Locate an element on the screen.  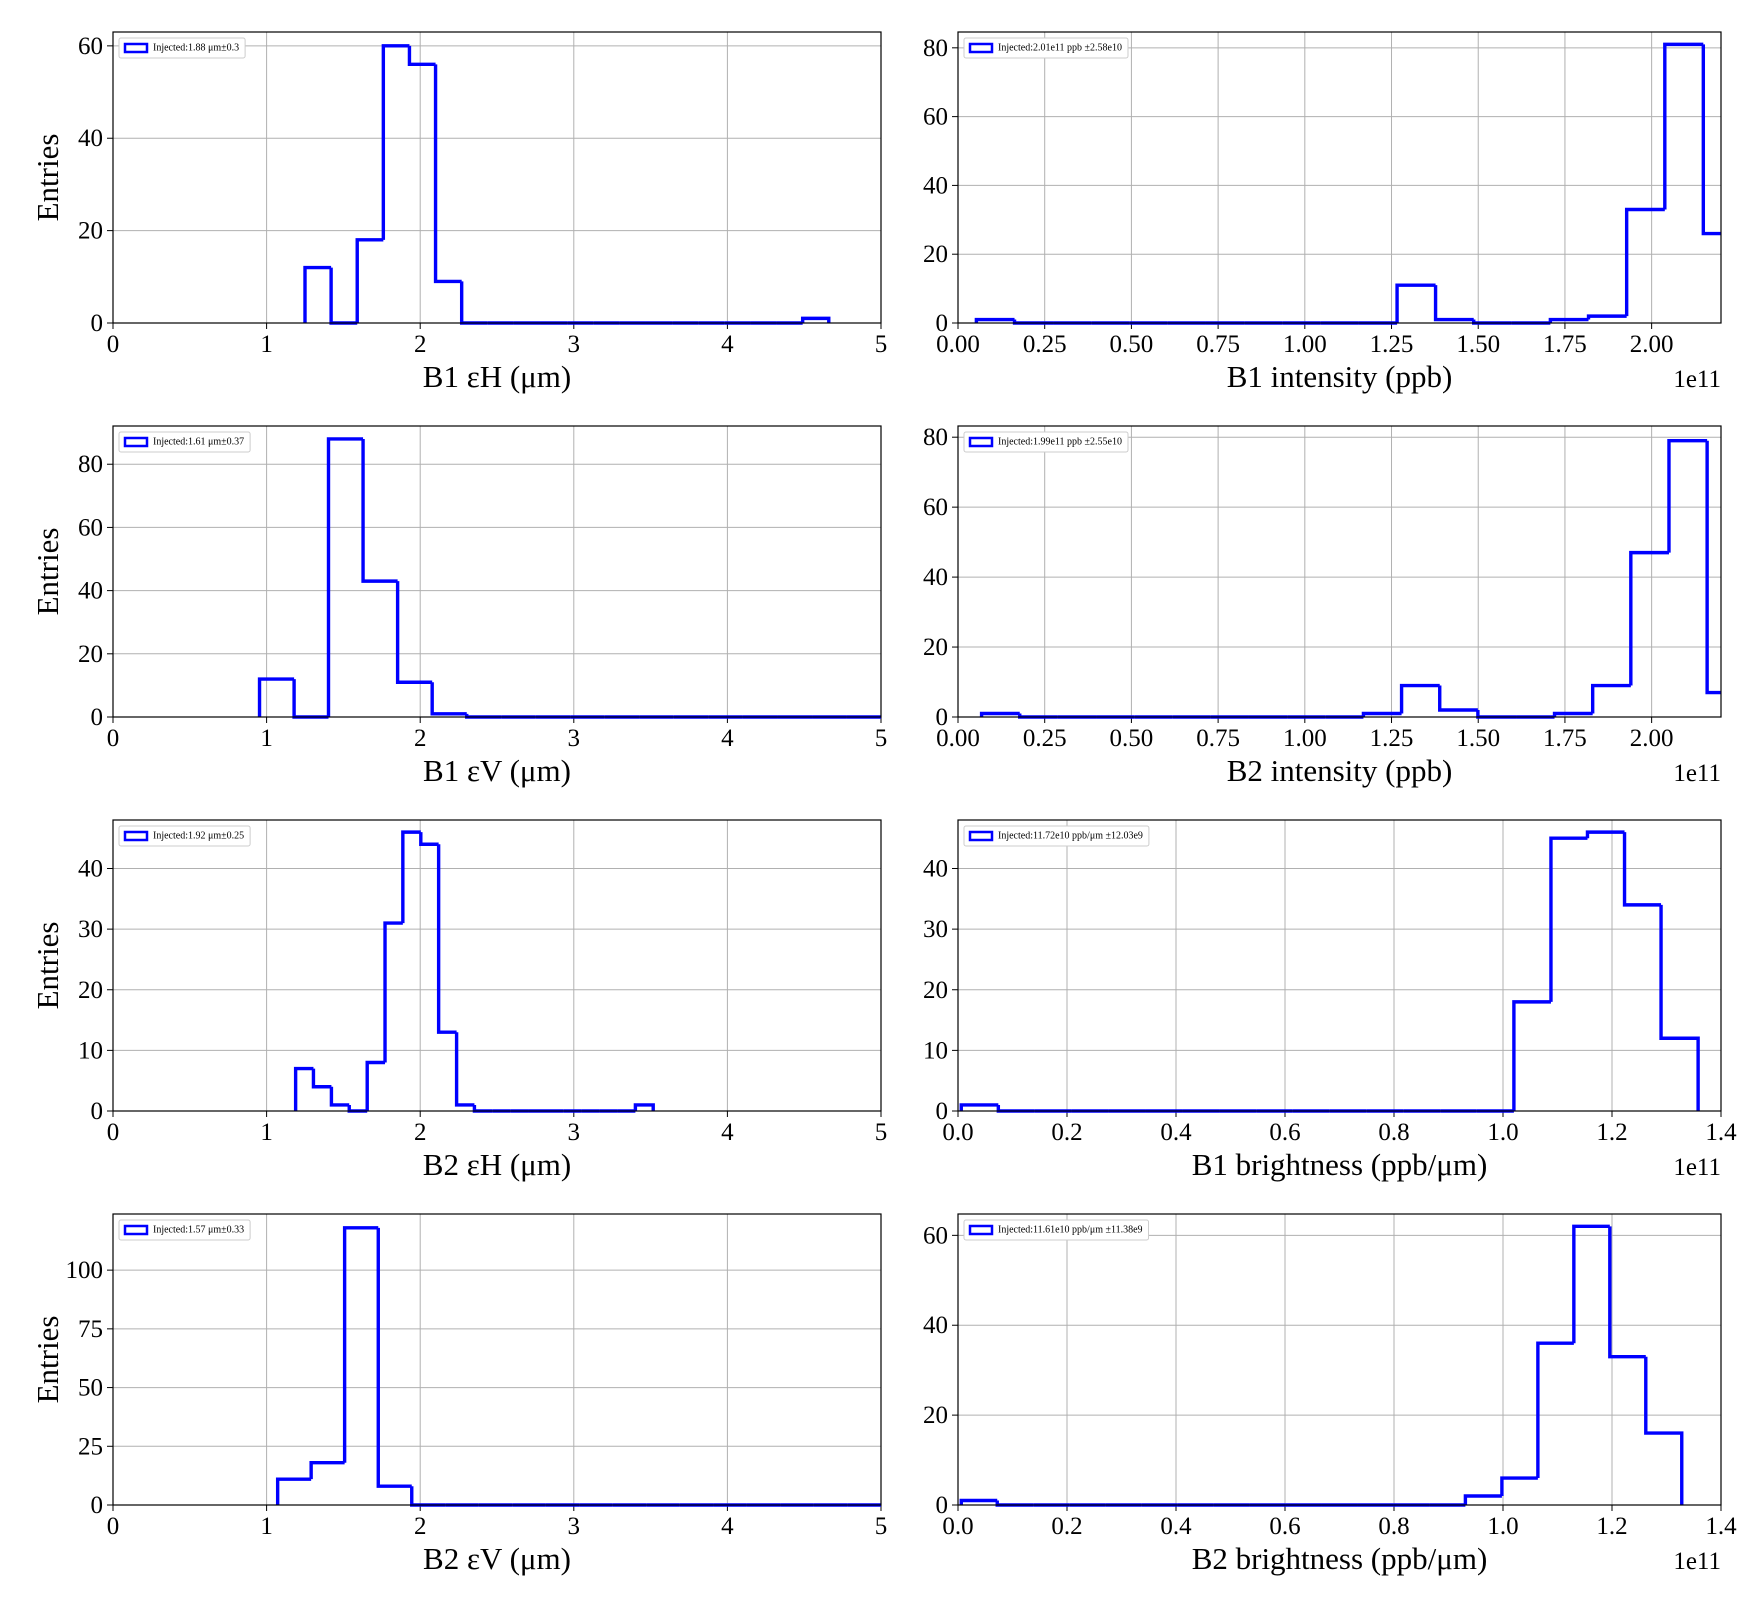
x-axis-label: B2 εV (μm) is located at coordinates (497, 1558).